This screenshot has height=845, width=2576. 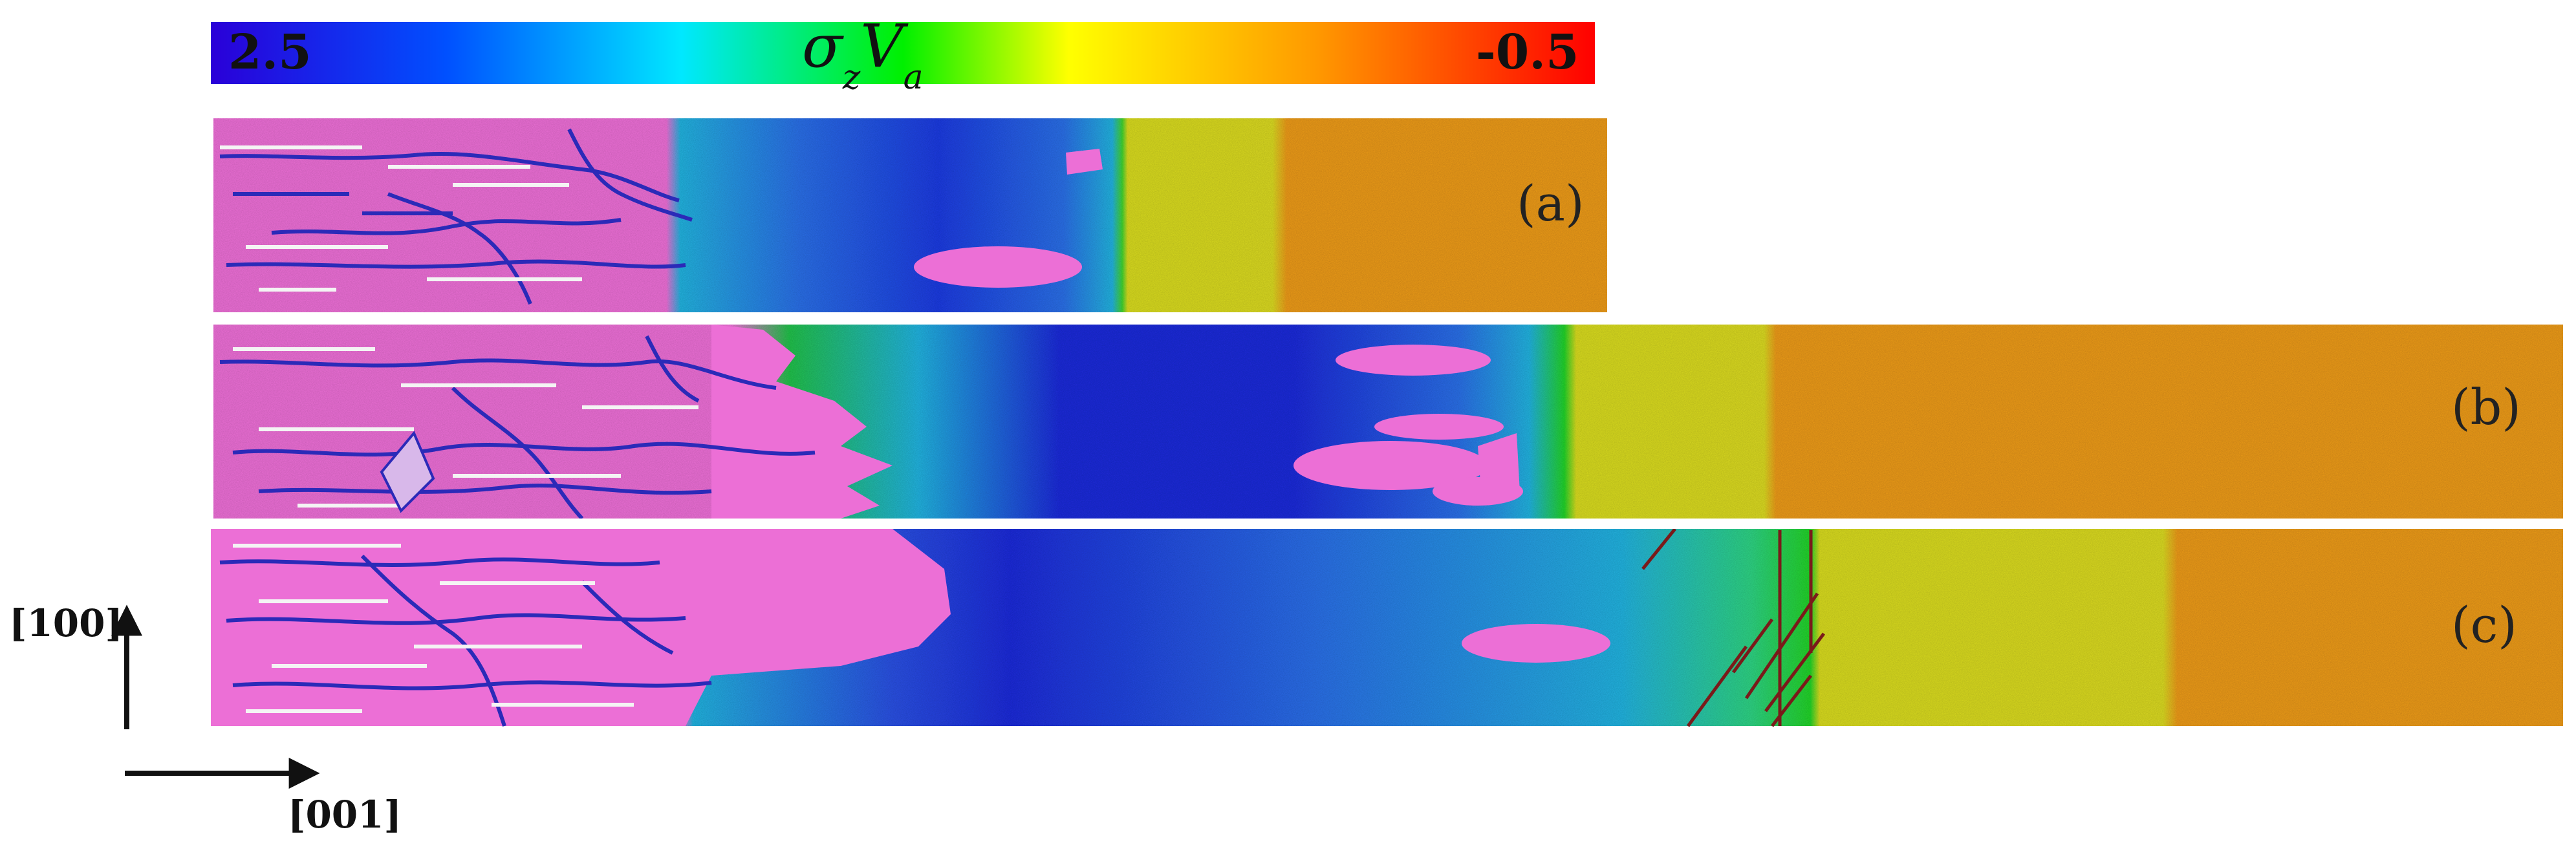 I want to click on axis-label-horizontal: [001], so click(x=345, y=815).